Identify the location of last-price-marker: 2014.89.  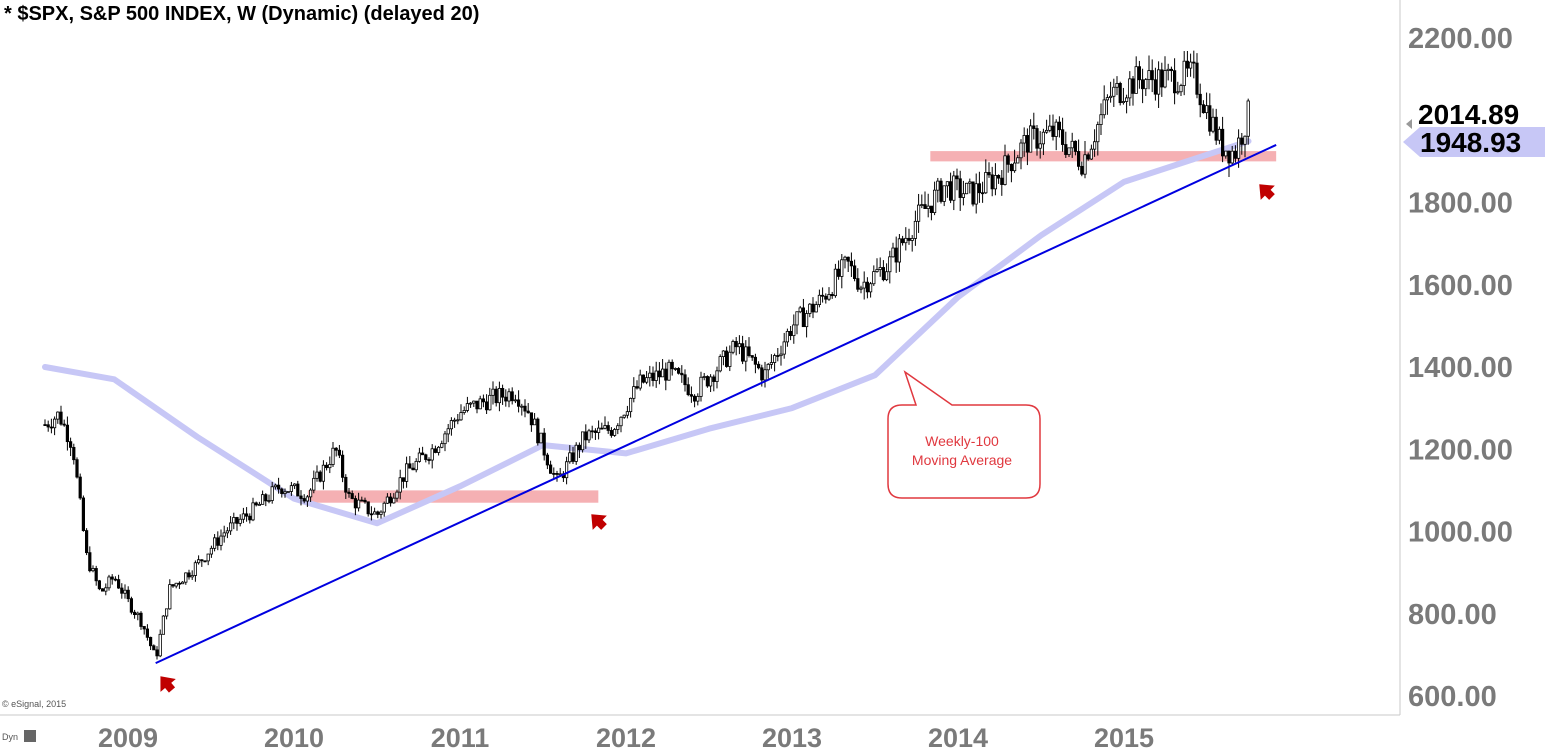
(1462, 114).